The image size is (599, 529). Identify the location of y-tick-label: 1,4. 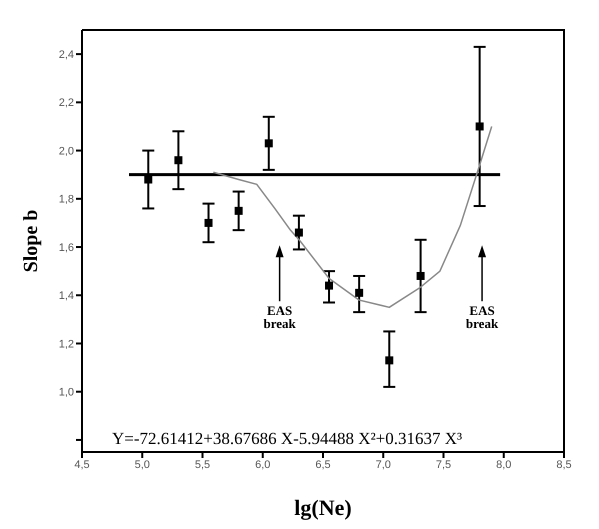
(66, 296).